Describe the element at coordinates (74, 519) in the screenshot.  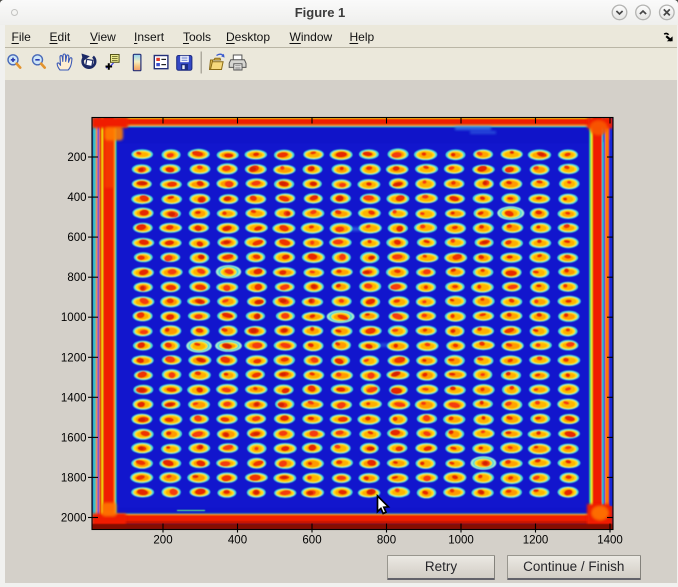
I see `svg-text: 2000` at that location.